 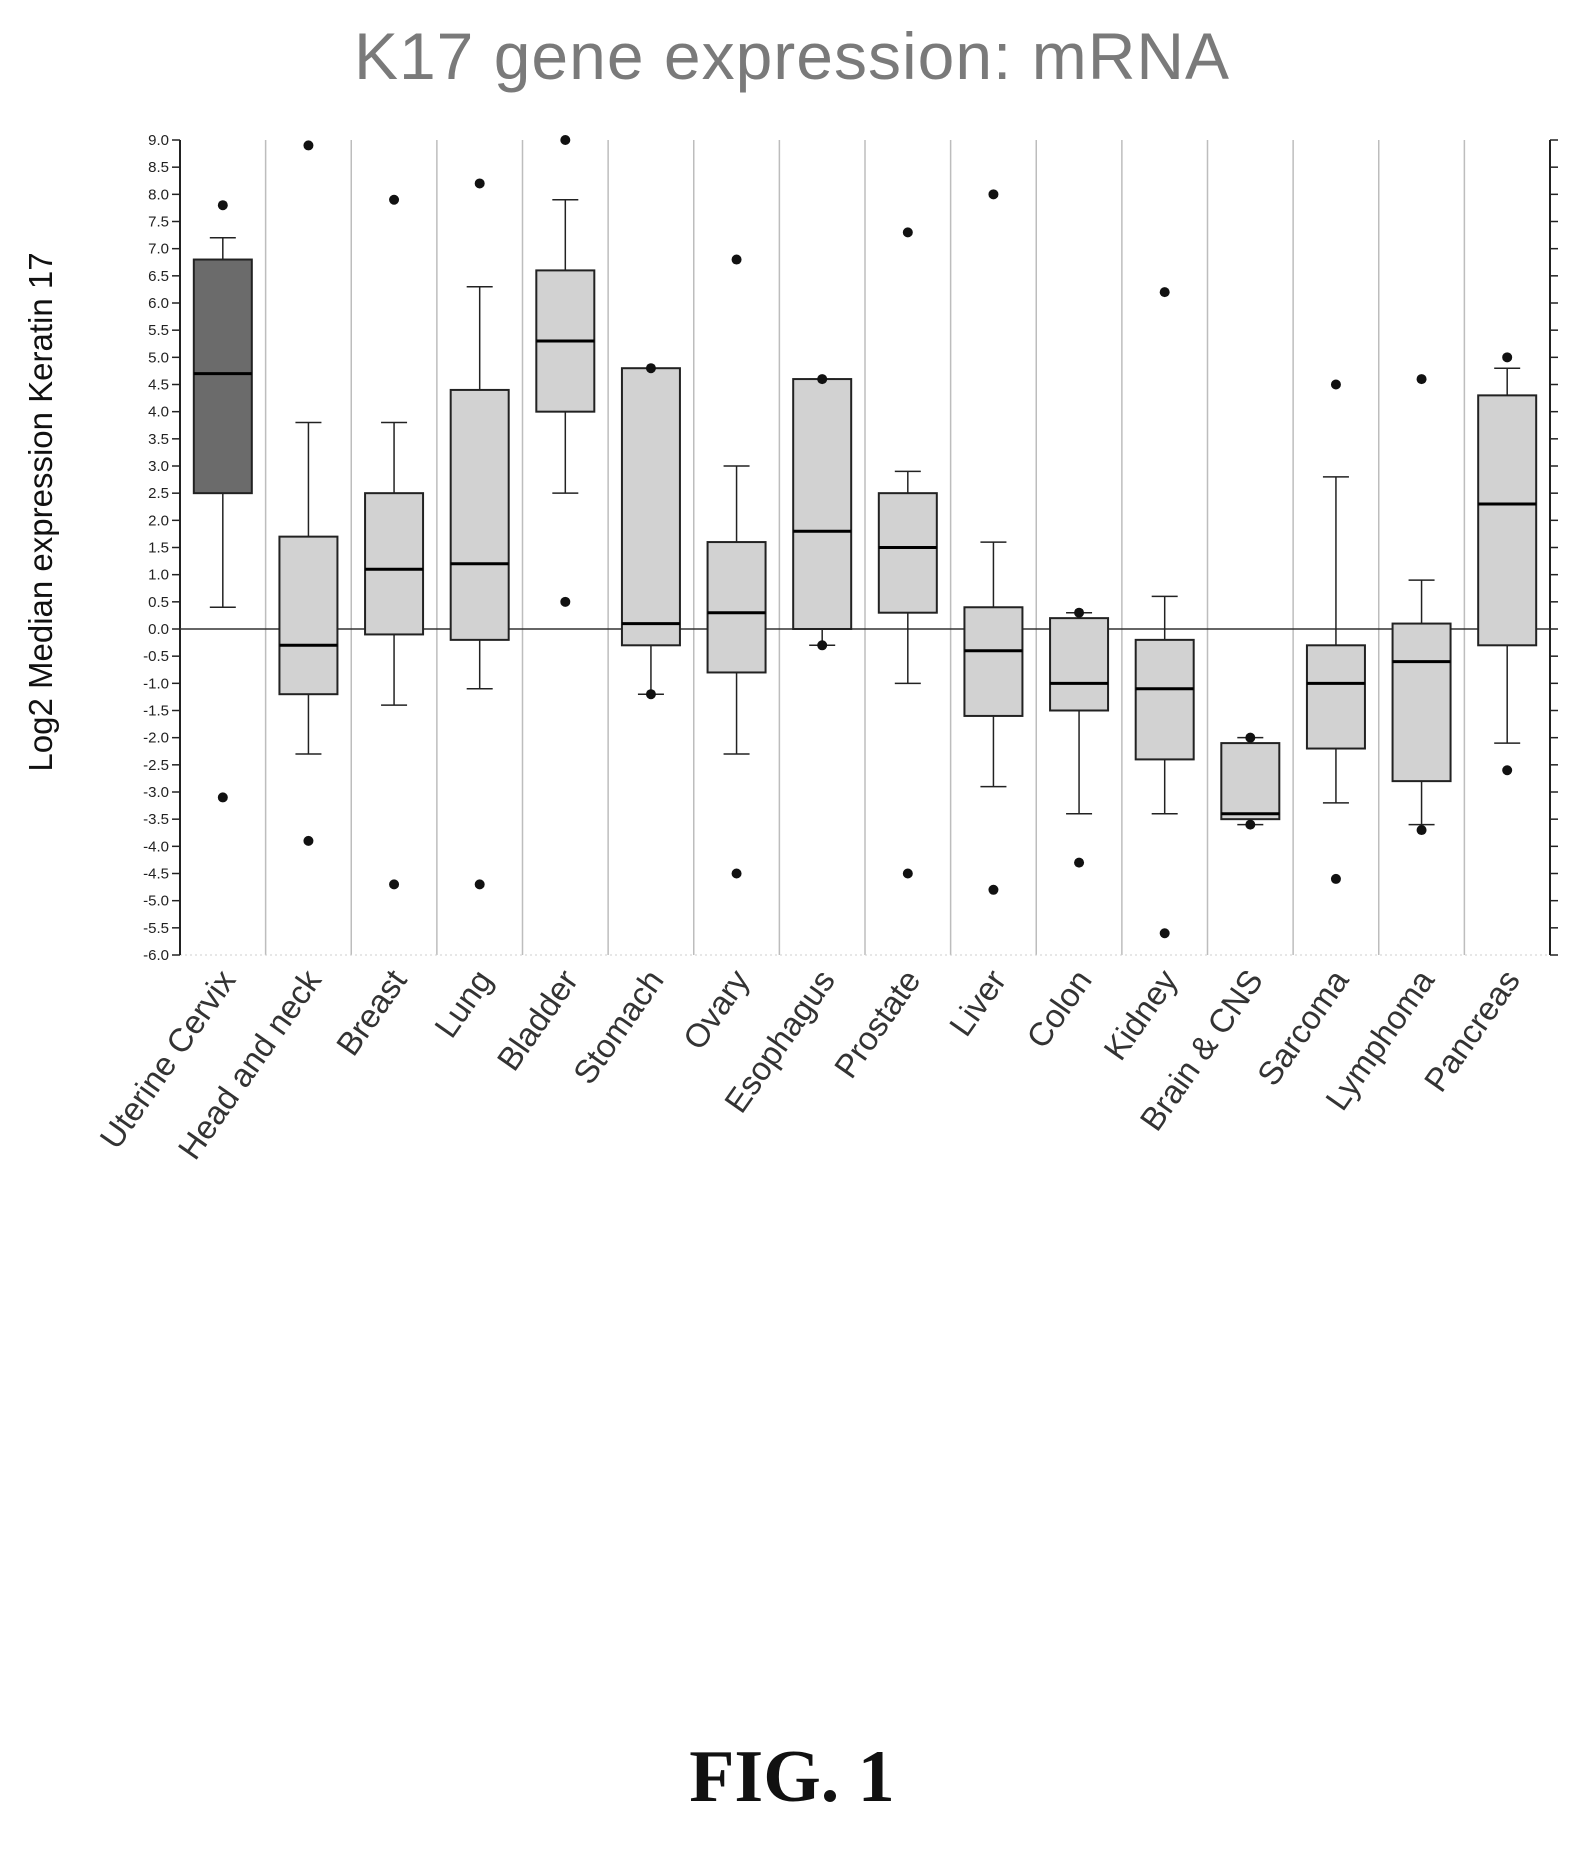 I want to click on box-colon, so click(x=1079, y=737).